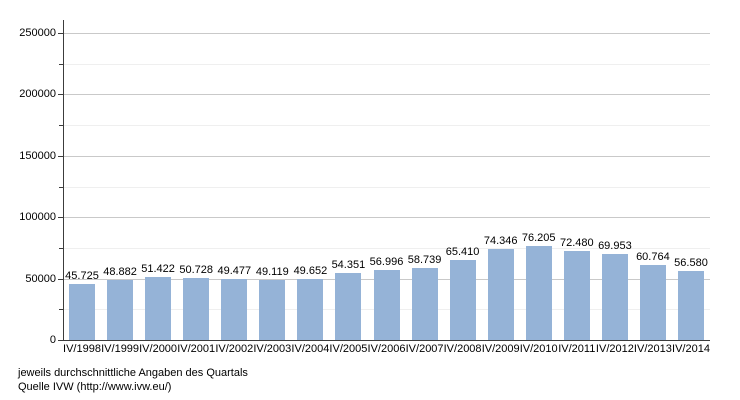 The height and width of the screenshot is (400, 740). I want to click on x-tick-label: IV/2009, so click(500, 349).